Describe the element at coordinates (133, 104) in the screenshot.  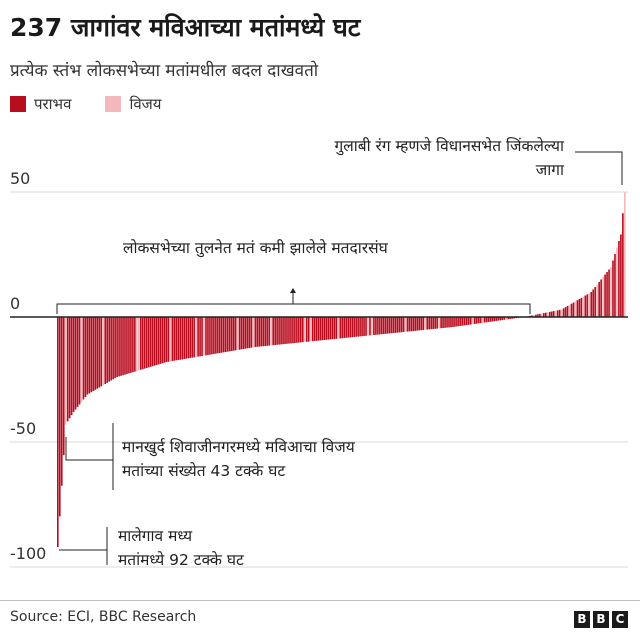
I see `legend-item-win: विजय` at that location.